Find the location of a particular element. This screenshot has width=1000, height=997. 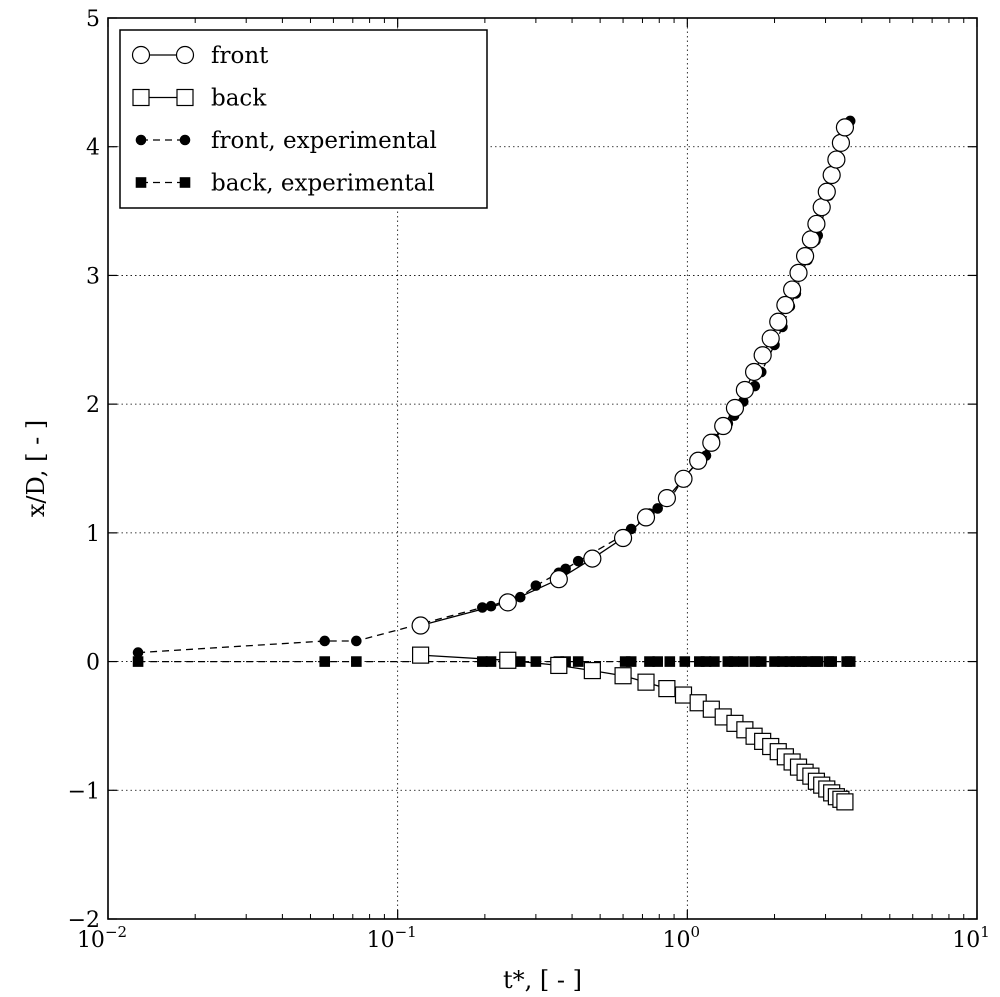

legend-label: back, experimental is located at coordinates (323, 184).